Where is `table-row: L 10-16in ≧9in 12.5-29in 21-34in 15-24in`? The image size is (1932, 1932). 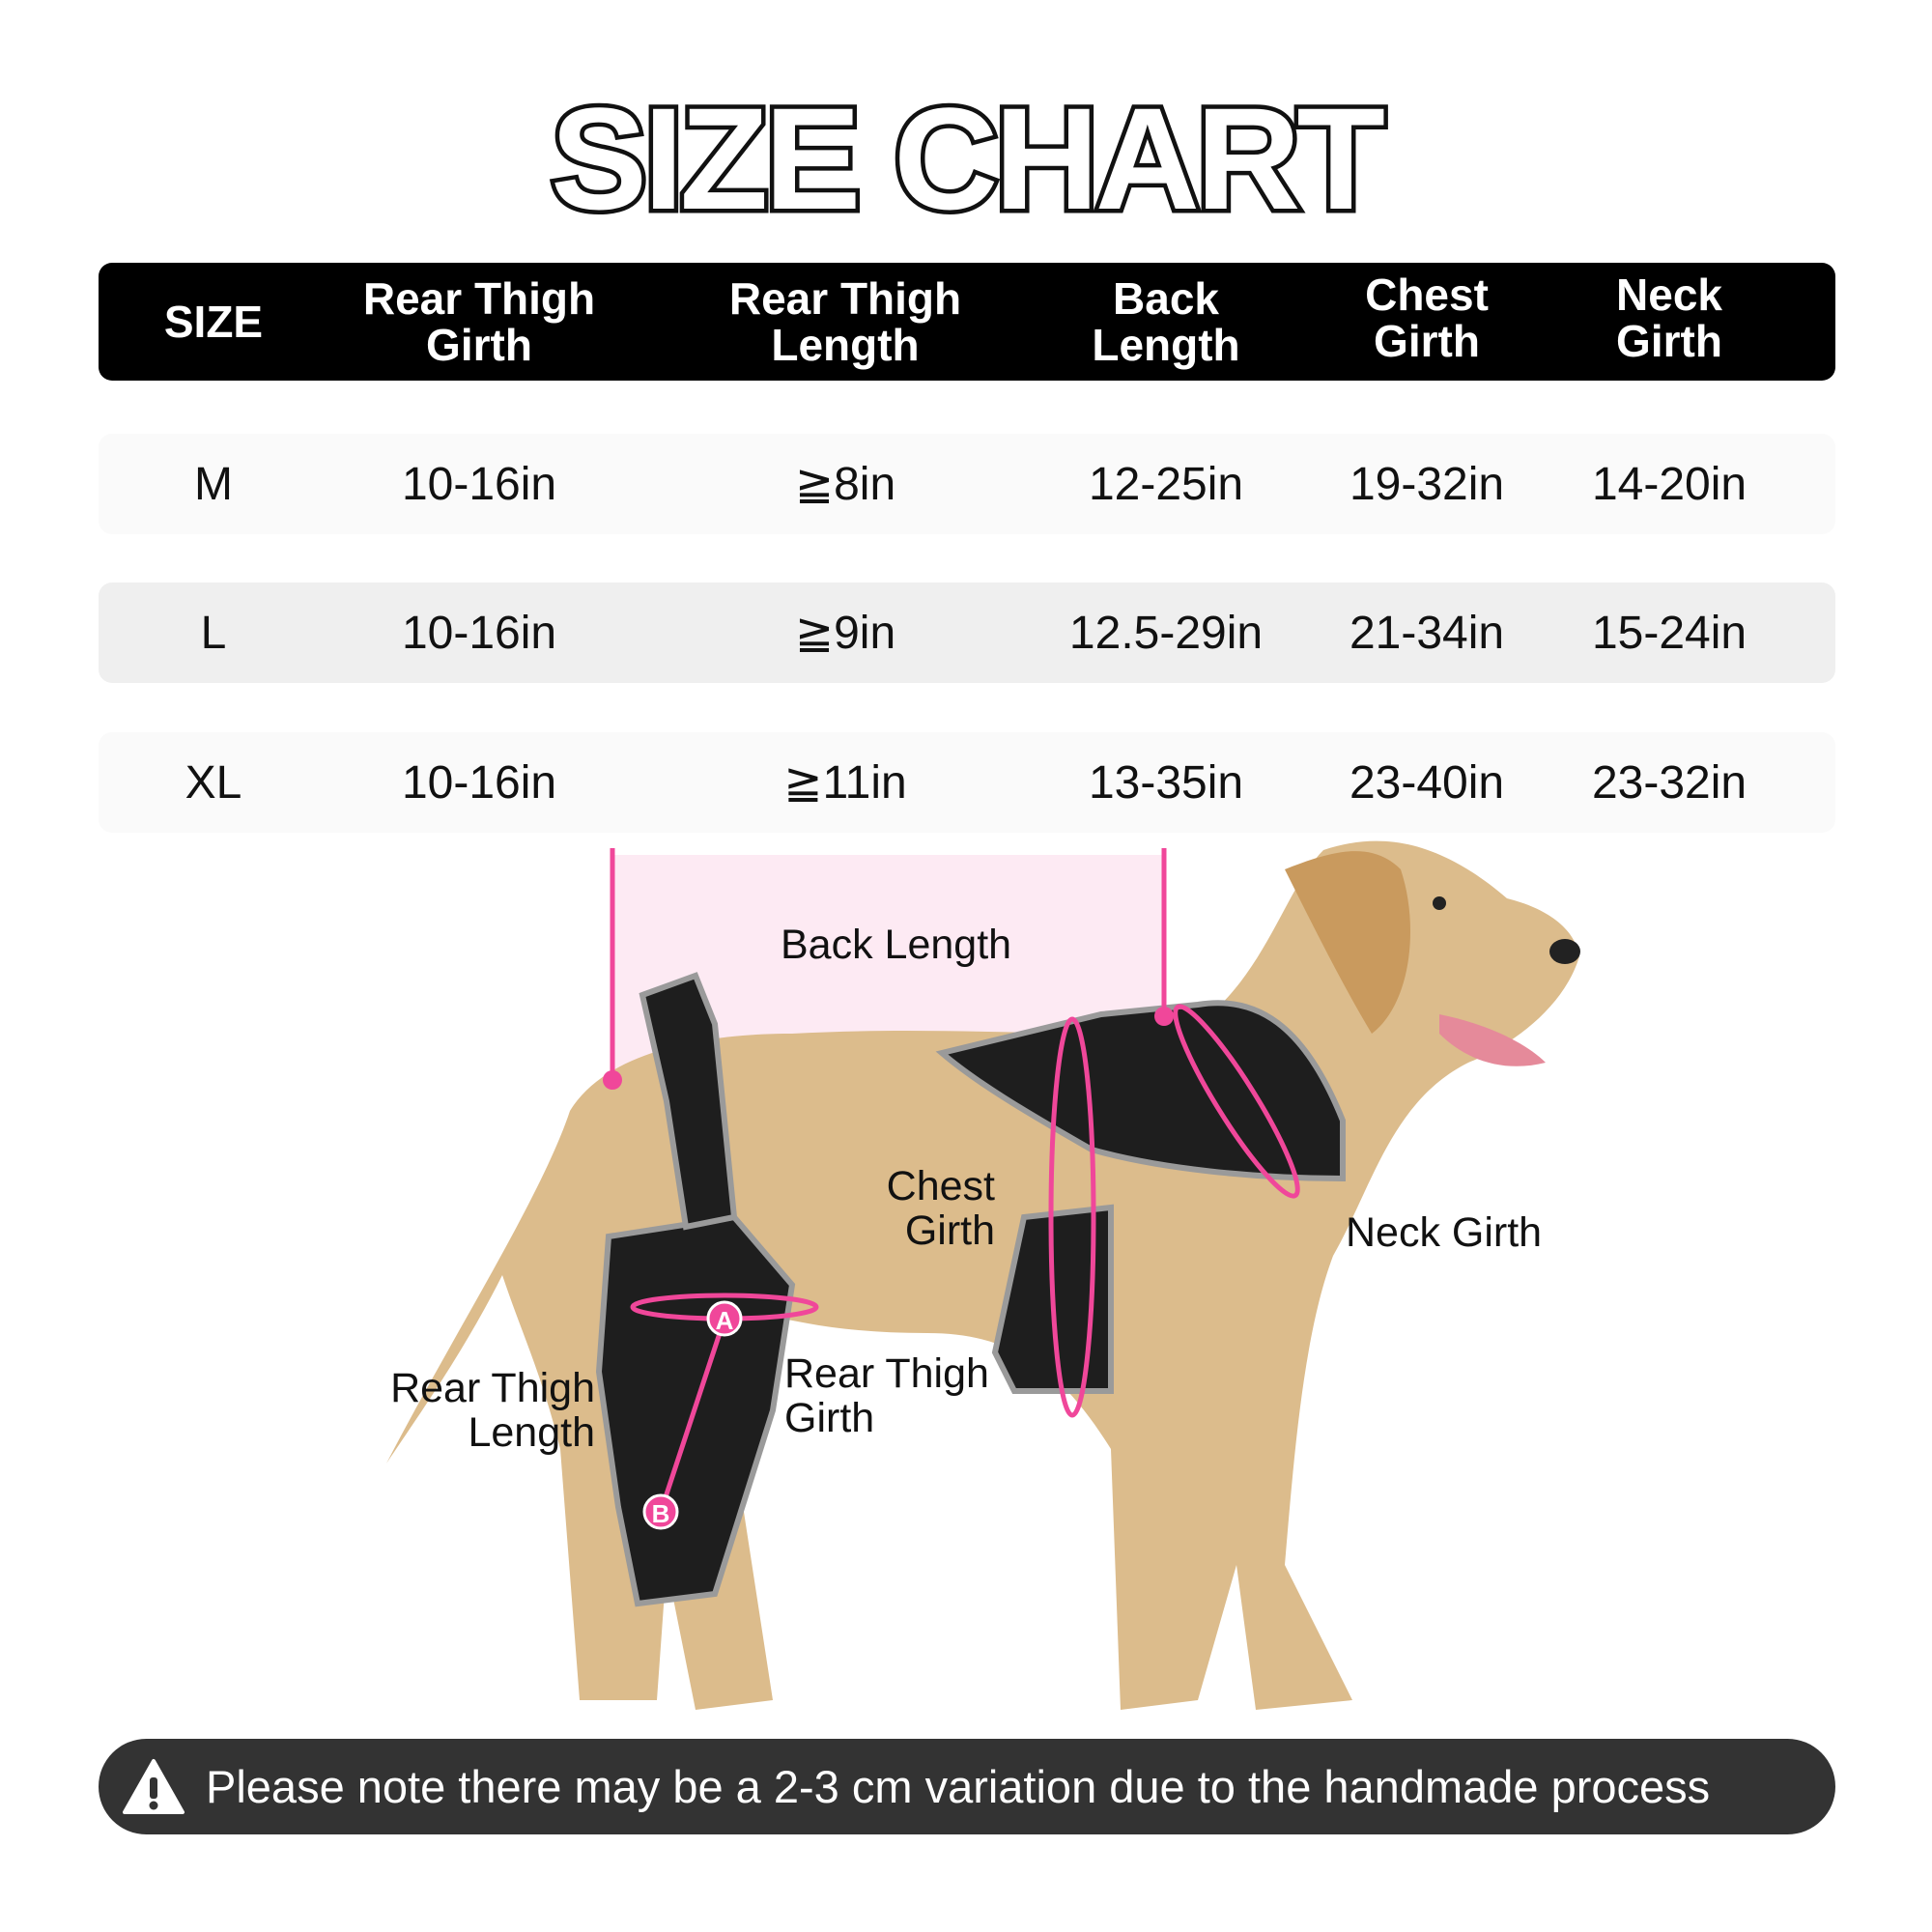
table-row: L 10-16in ≧9in 12.5-29in 21-34in 15-24in is located at coordinates (967, 632).